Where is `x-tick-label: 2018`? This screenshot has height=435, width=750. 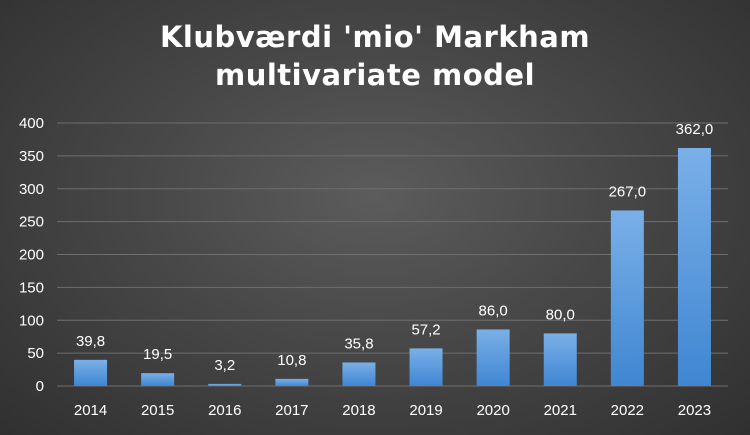
x-tick-label: 2018 is located at coordinates (358, 410).